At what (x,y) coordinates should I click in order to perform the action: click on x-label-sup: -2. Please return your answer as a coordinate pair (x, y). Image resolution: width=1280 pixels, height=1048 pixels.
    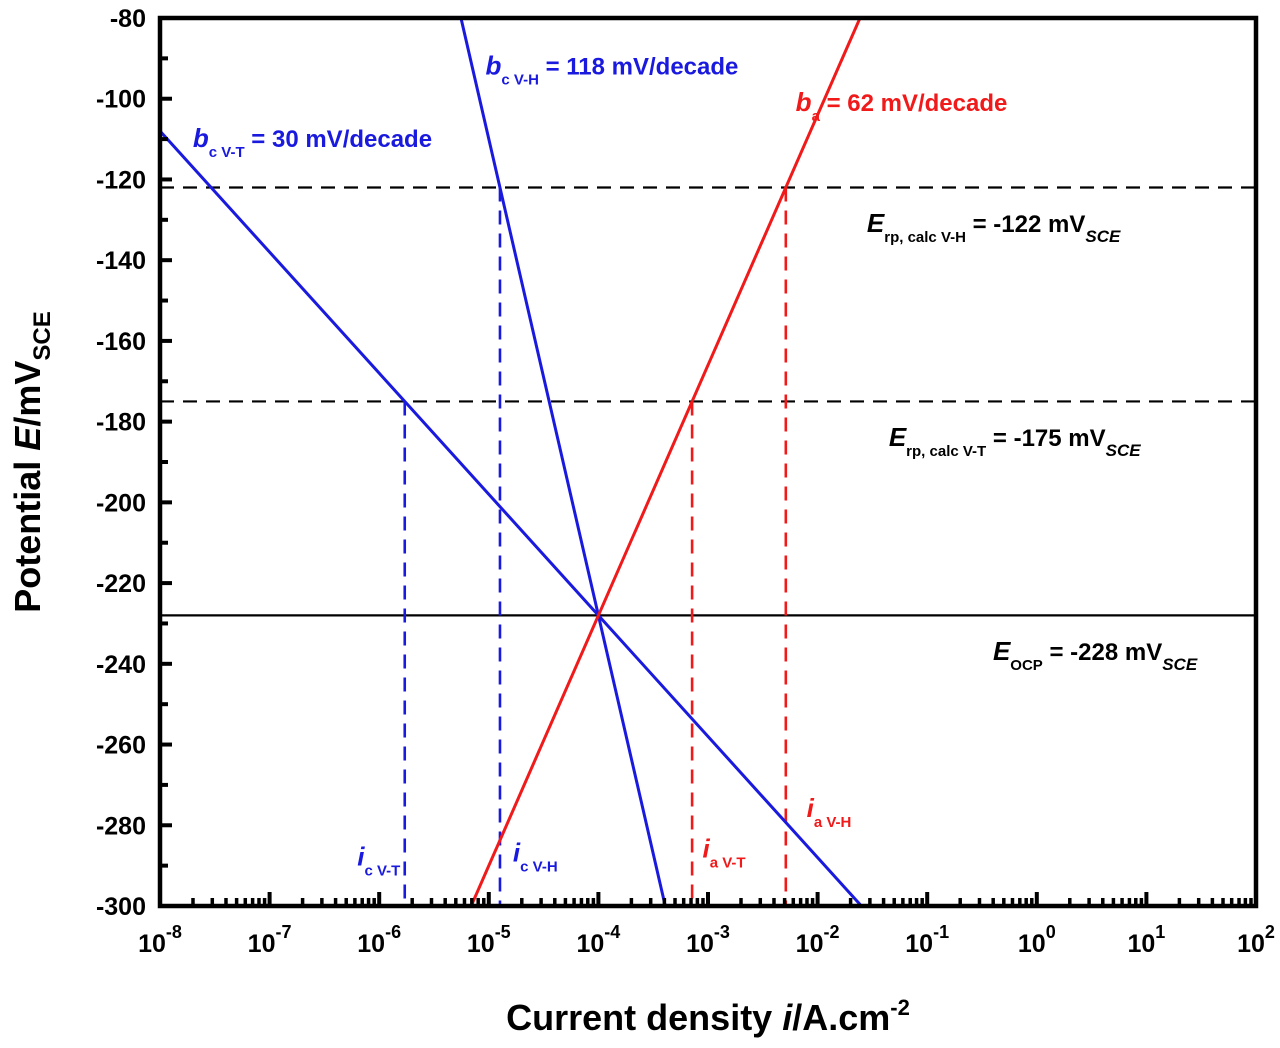
    Looking at the image, I should click on (900, 1007).